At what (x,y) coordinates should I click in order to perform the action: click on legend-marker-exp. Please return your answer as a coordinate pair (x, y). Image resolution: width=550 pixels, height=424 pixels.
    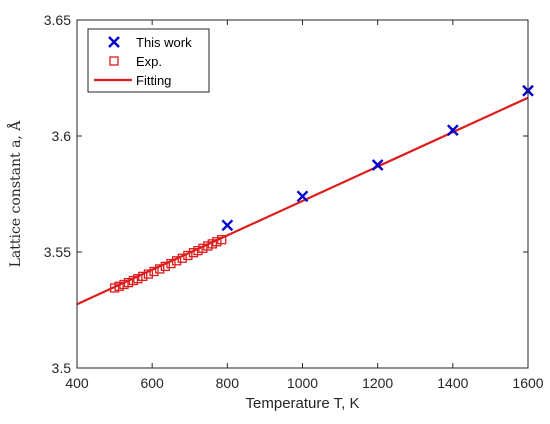
    Looking at the image, I should click on (114, 61).